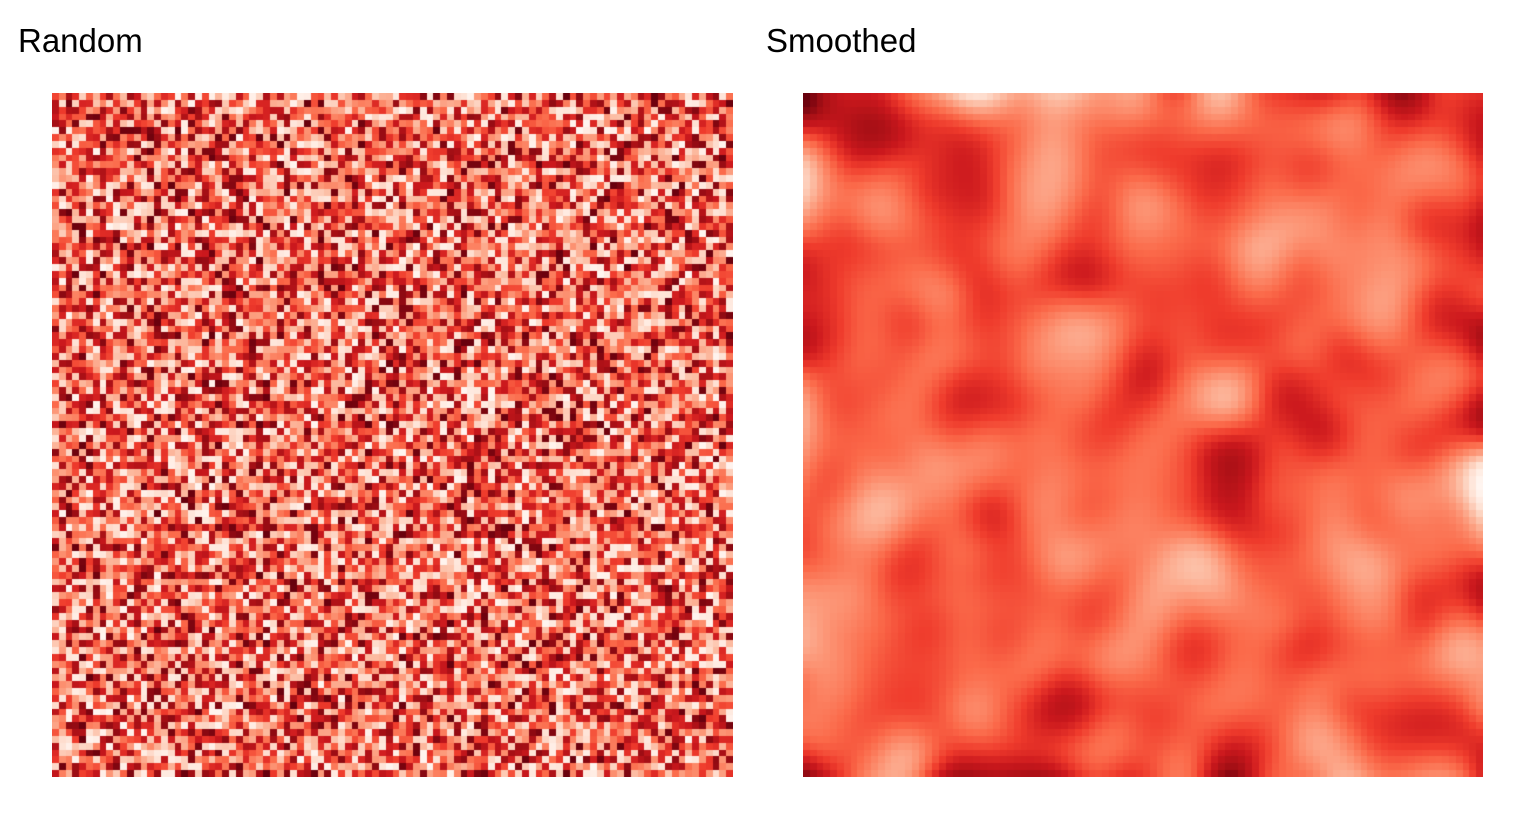 The width and height of the screenshot is (1536, 825). I want to click on panel-title-random: Random, so click(80, 40).